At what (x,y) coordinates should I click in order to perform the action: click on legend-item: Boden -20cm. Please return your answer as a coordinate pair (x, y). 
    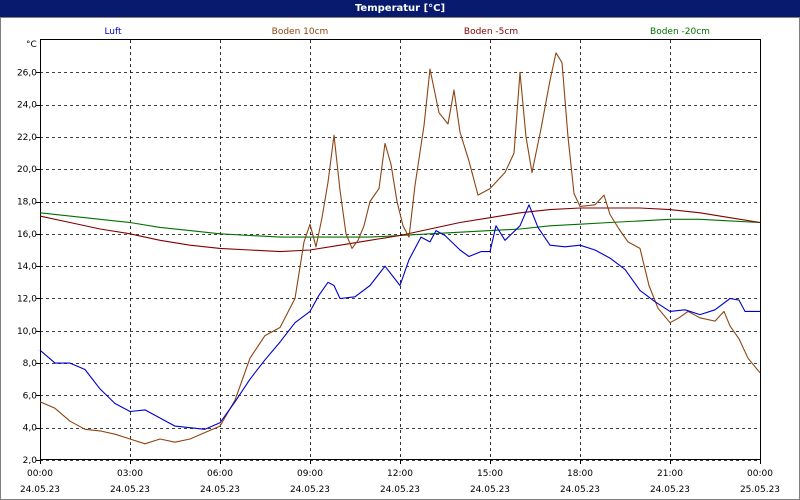
    Looking at the image, I should click on (680, 32).